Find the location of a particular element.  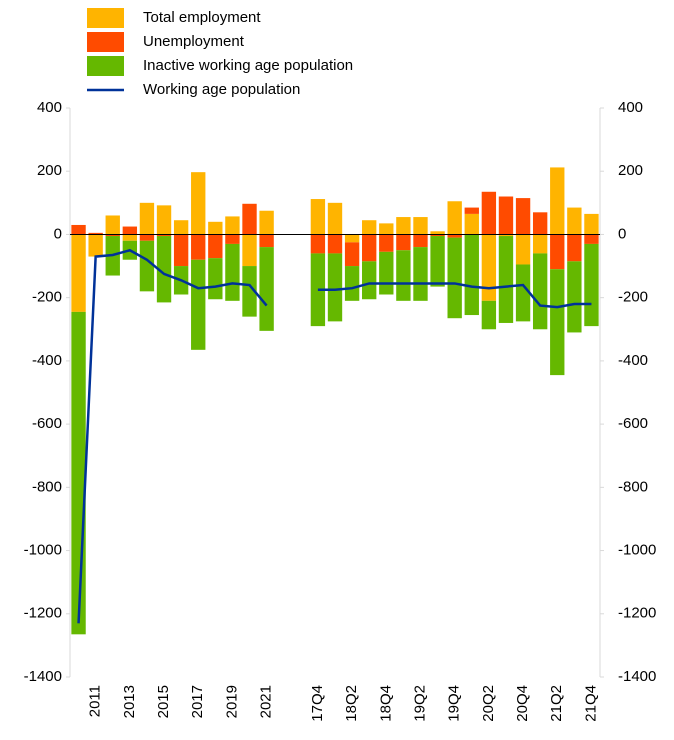

legend-label: Total employment is located at coordinates (202, 17).